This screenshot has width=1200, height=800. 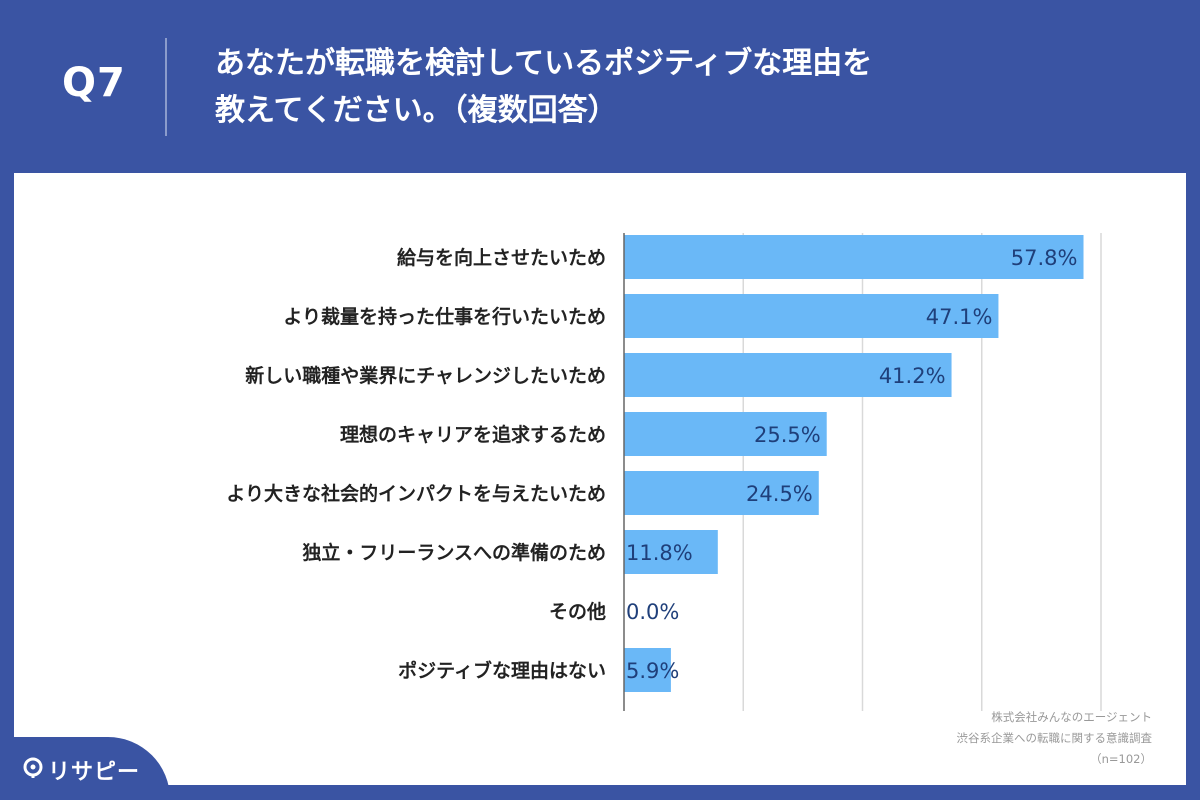 I want to click on question-text: あなたが転職を検討しているポジティブな理由を 教えてください。（複数回答）, so click(x=665, y=87).